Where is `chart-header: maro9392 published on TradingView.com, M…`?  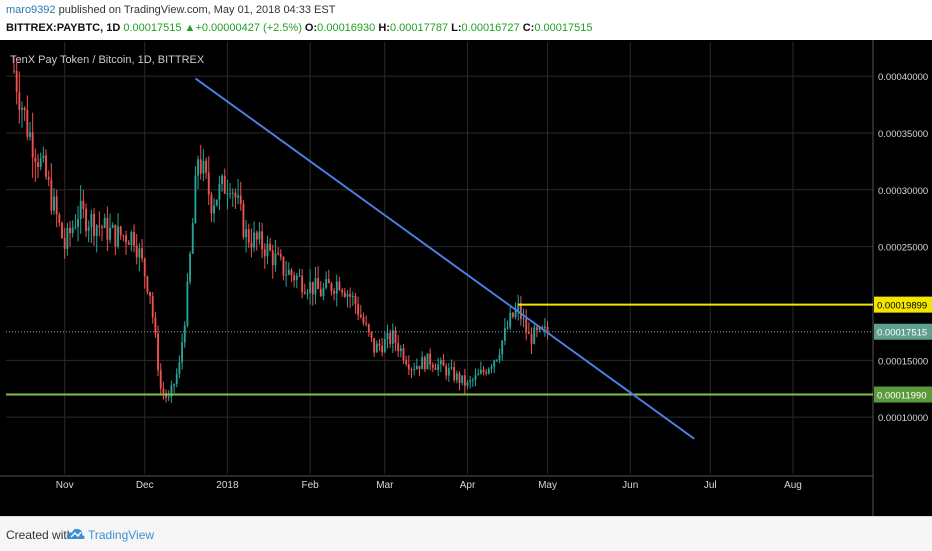 chart-header: maro9392 published on TradingView.com, M… is located at coordinates (466, 20).